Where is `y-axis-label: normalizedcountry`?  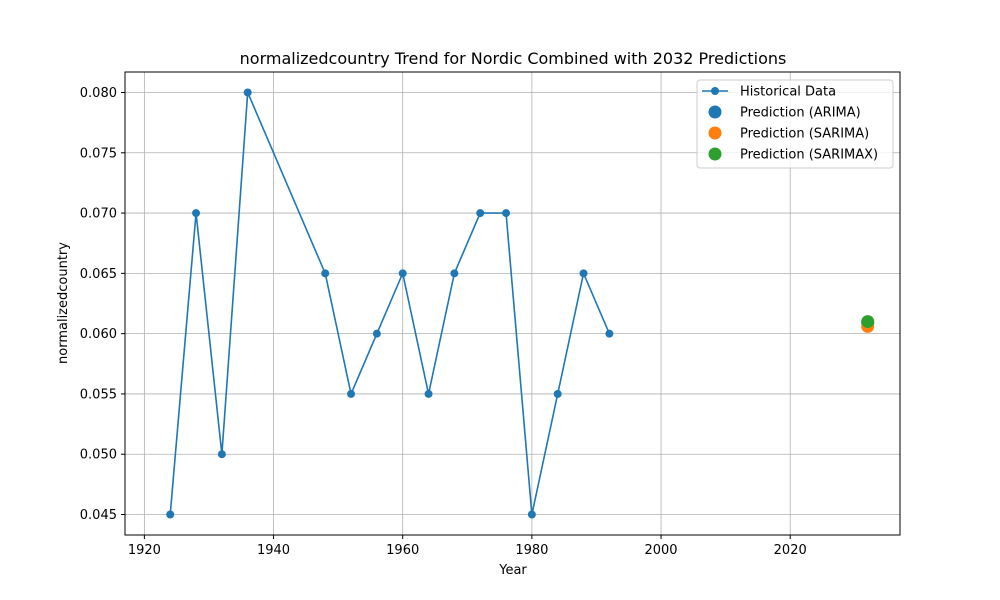 y-axis-label: normalizedcountry is located at coordinates (63, 303).